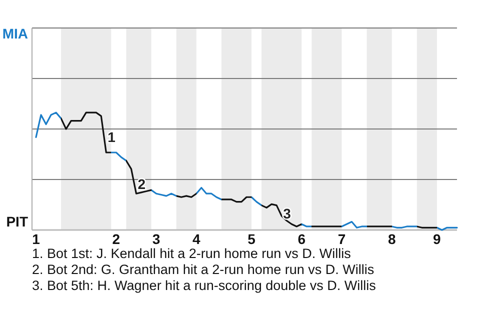 The width and height of the screenshot is (480, 320). Describe the element at coordinates (204, 285) in the screenshot. I see `text: 3. Bot 5th: H. Wagner hit a run-scoring double vs D. Willis` at that location.